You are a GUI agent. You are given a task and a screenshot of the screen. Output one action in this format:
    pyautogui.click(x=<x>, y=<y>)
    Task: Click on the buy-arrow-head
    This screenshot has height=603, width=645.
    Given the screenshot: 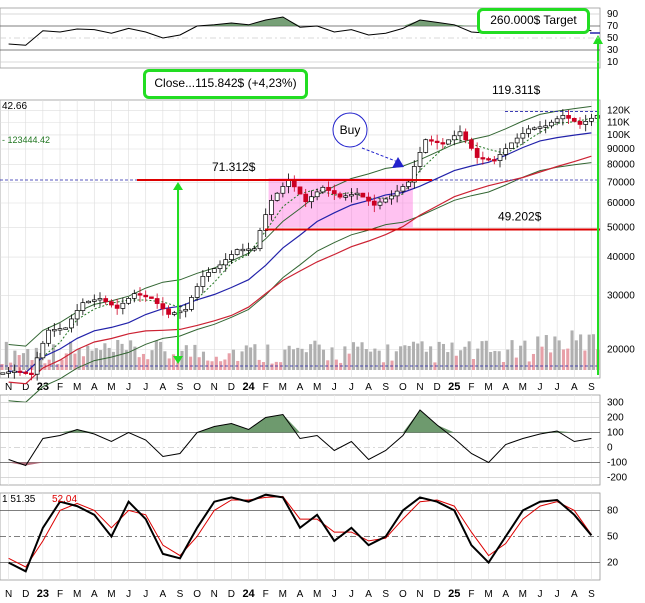 What is the action you would take?
    pyautogui.click(x=398, y=162)
    